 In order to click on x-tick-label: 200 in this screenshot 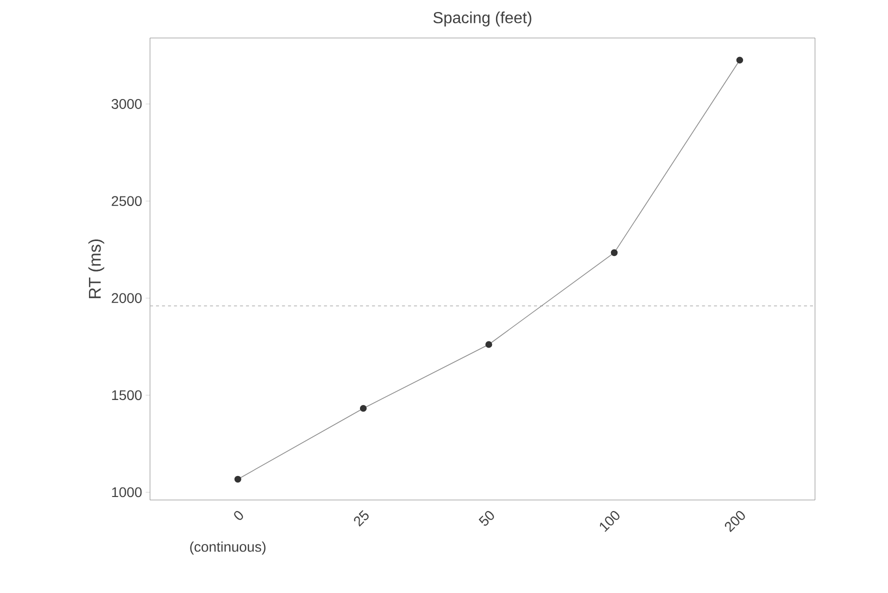, I will do `click(734, 521)`.